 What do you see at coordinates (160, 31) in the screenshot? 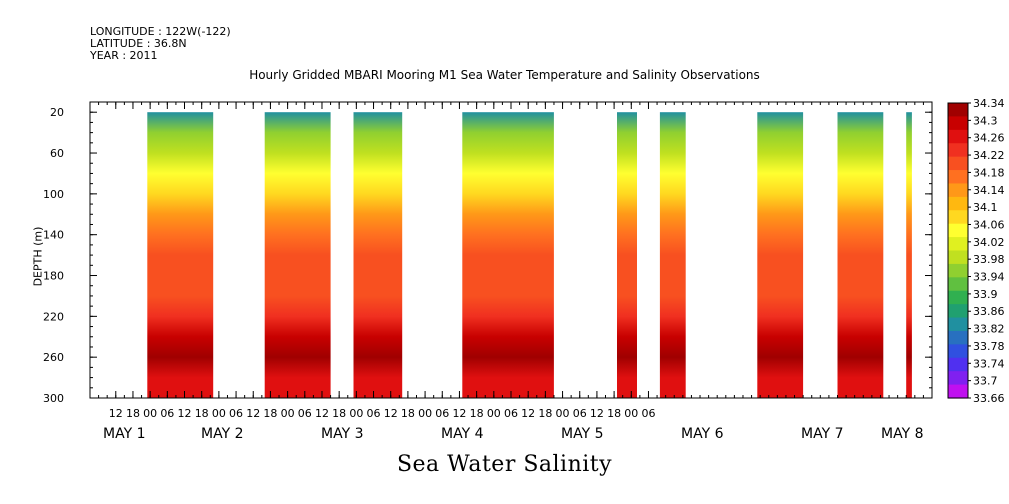
I see `longitude-label: LONGITUDE : 122W(-122)` at bounding box center [160, 31].